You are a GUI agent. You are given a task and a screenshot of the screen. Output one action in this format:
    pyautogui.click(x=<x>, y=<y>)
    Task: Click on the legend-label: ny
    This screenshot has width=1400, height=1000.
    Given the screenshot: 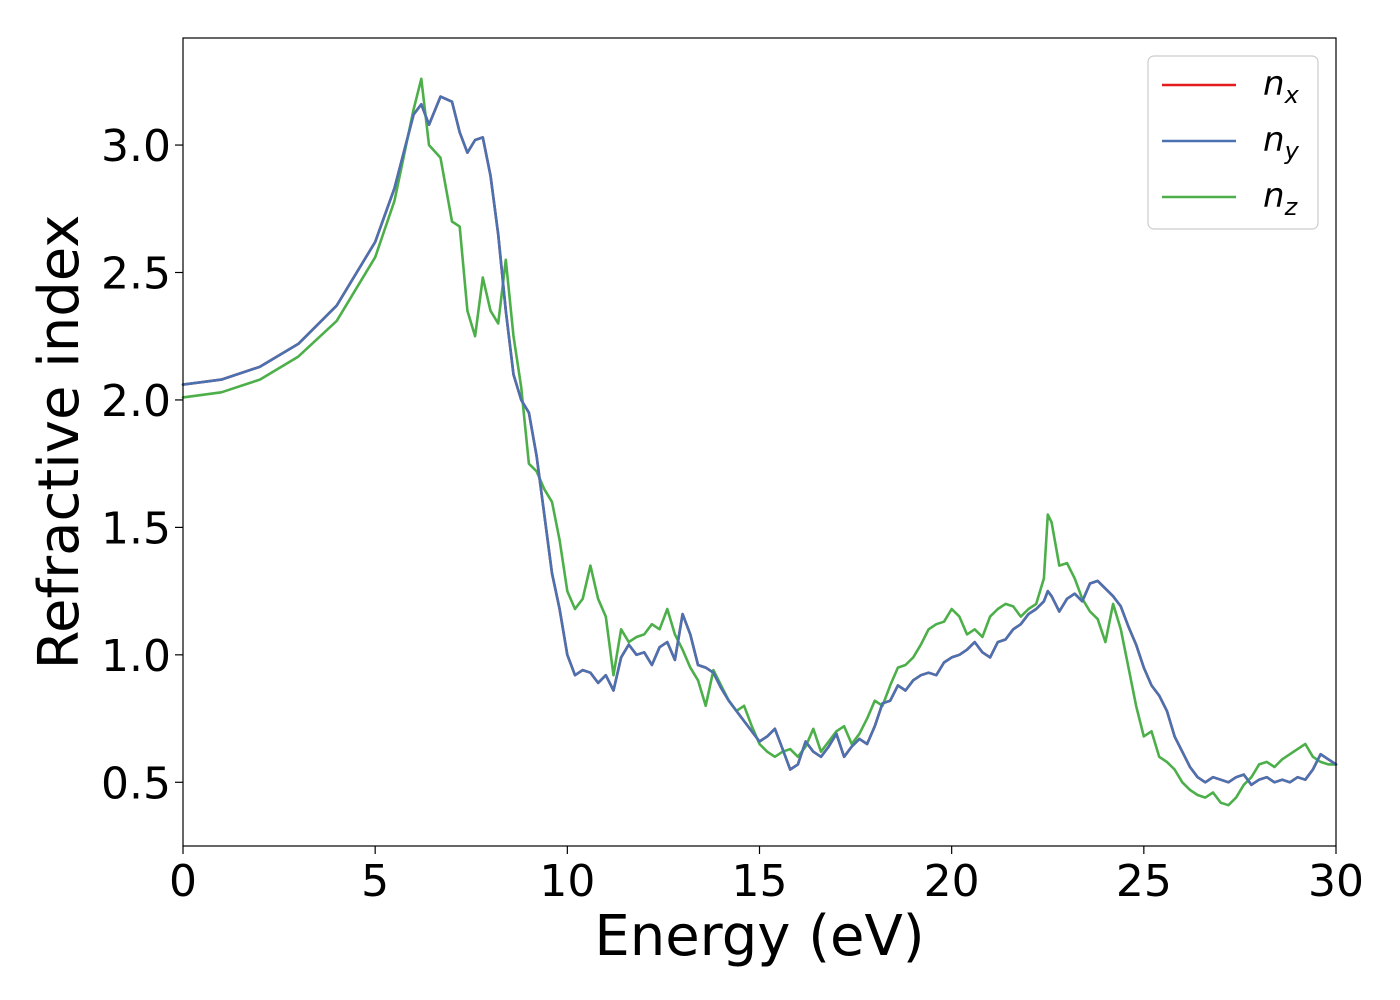 What is the action you would take?
    pyautogui.click(x=1281, y=142)
    